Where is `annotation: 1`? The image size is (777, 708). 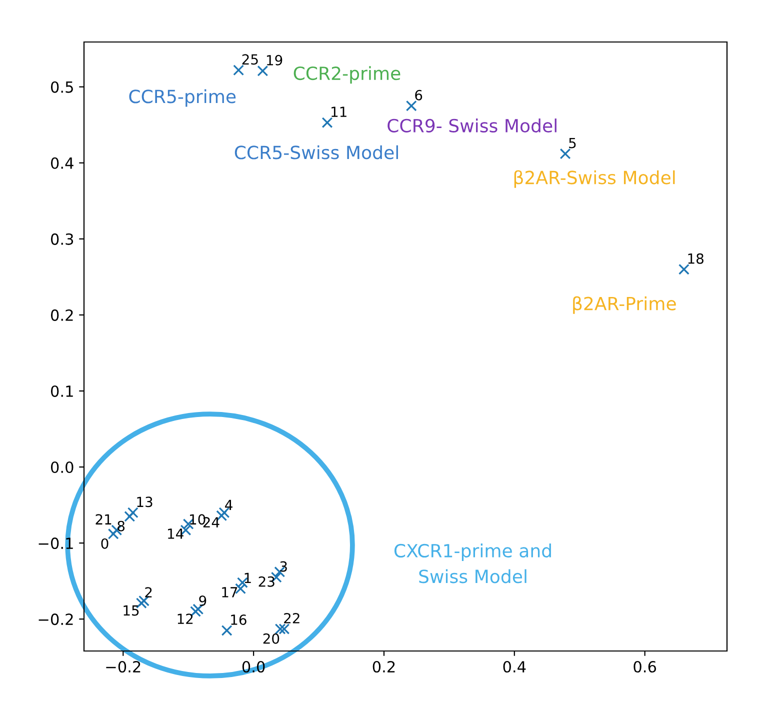 annotation: 1 is located at coordinates (247, 577).